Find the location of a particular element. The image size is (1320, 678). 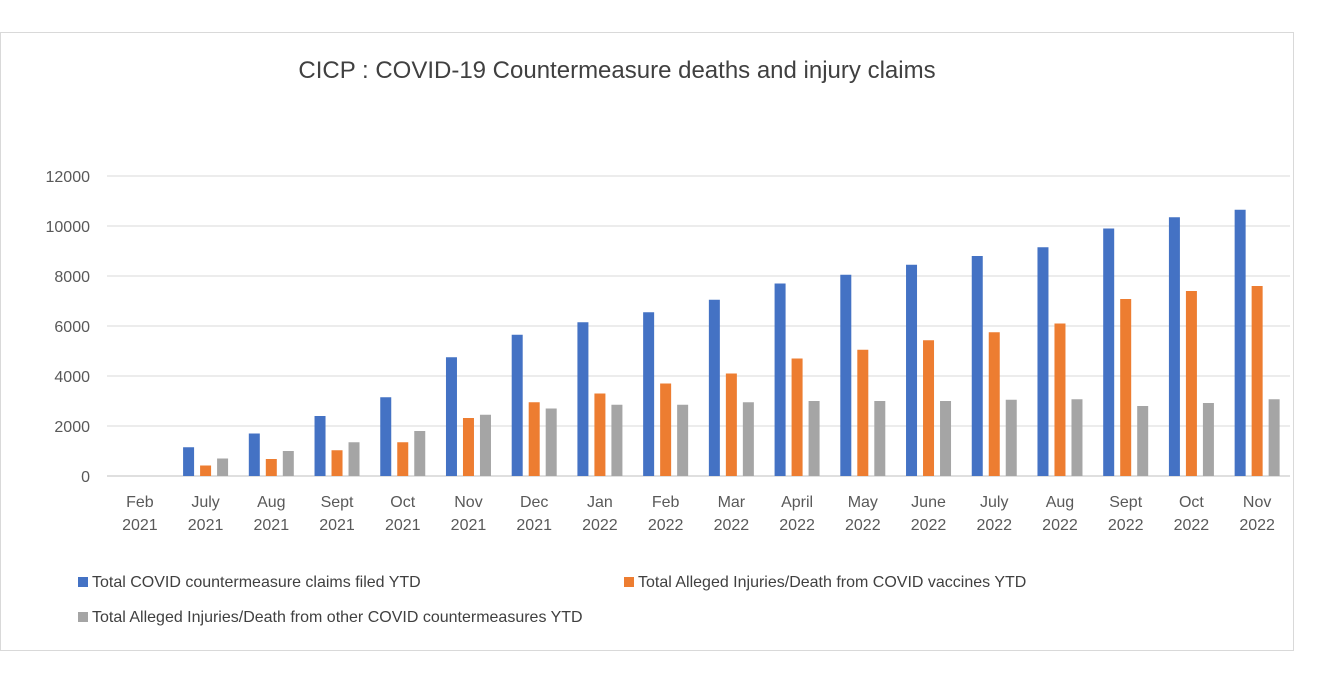

x-tick-month: Feb is located at coordinates (666, 502).